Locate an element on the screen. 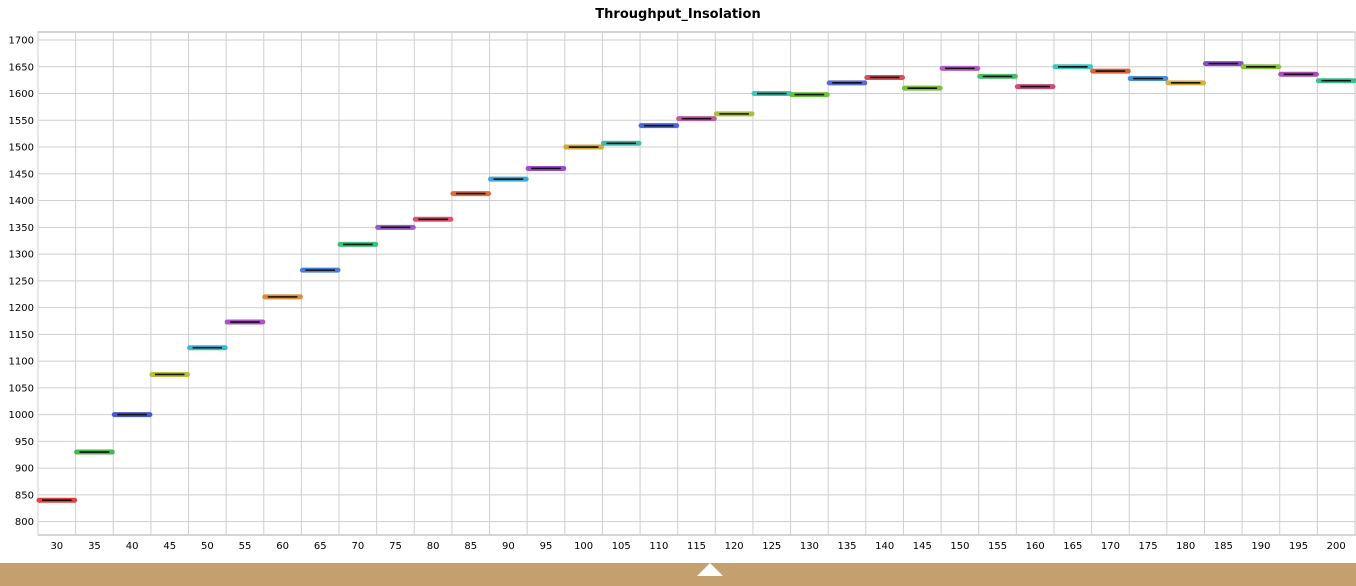 Image resolution: width=1356 pixels, height=586 pixels. chart-title: Throughput_Insolation is located at coordinates (678, 14).